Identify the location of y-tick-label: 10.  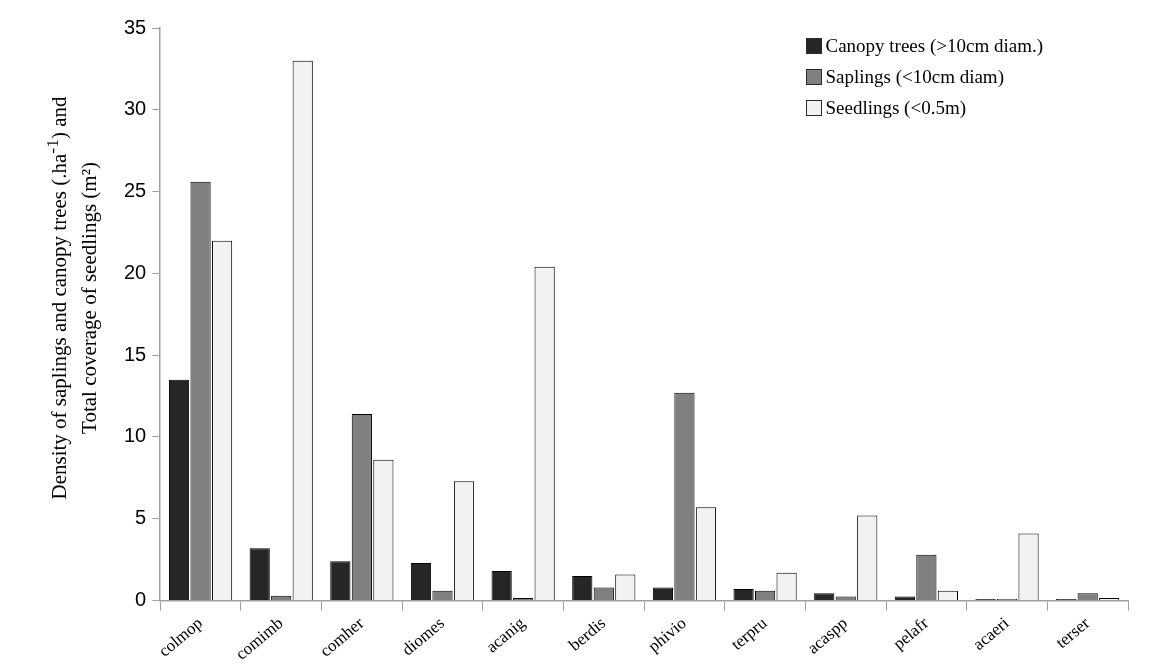
(135, 435).